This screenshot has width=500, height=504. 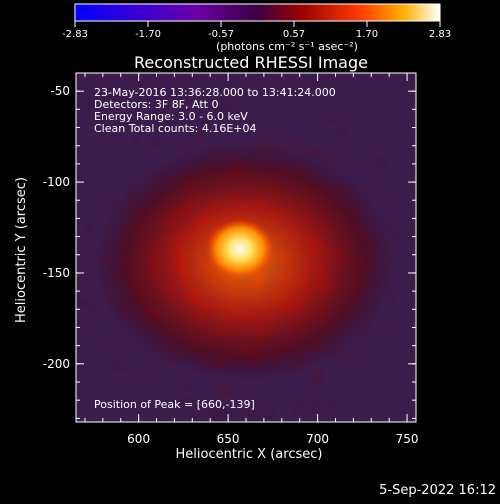 What do you see at coordinates (407, 439) in the screenshot?
I see `x-tick-label: 750` at bounding box center [407, 439].